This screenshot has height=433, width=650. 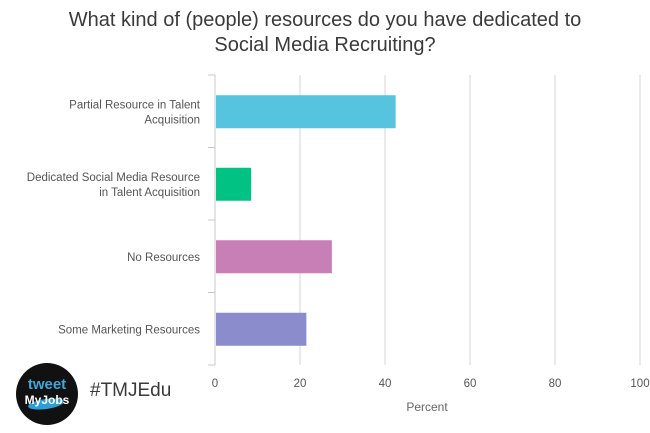 What do you see at coordinates (163, 258) in the screenshot?
I see `category-label-2: No Resources` at bounding box center [163, 258].